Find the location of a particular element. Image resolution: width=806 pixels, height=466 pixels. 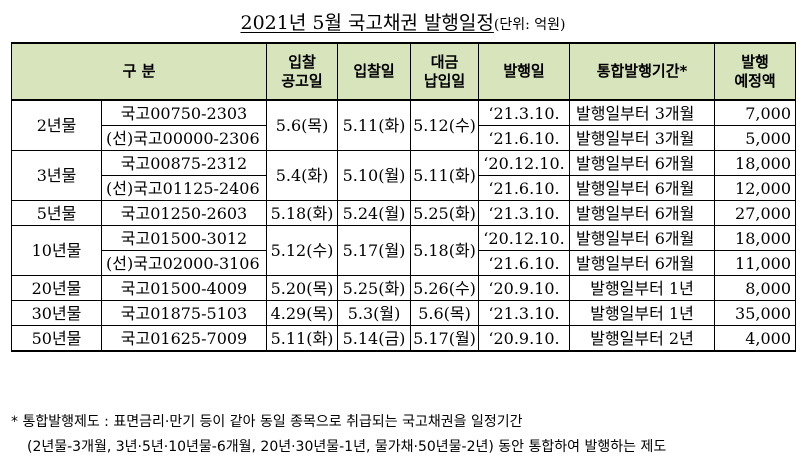

title-main: 2021년 5월 국고채권 발행일정 is located at coordinates (367, 23).